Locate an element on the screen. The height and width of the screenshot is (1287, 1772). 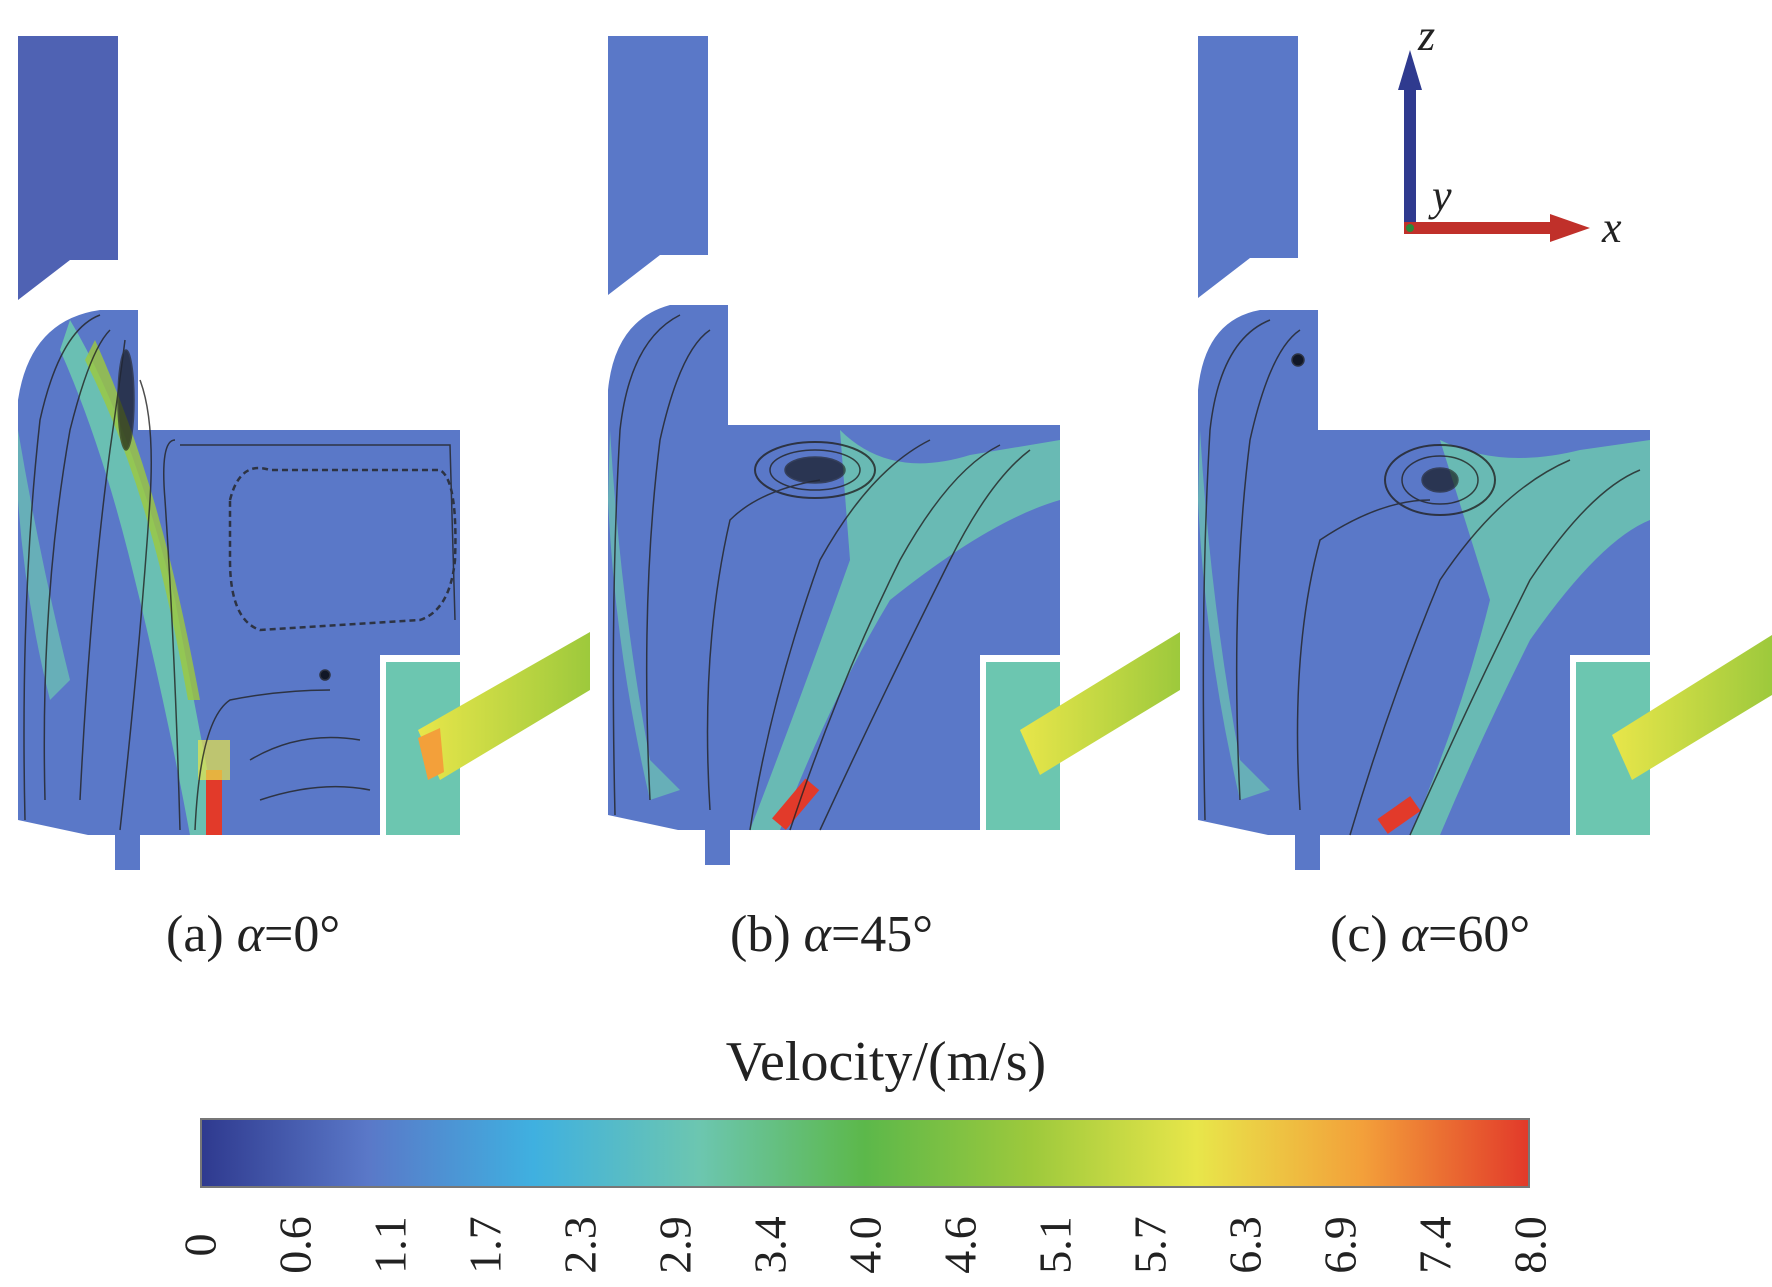
colorbar-tick-label: 2.9 is located at coordinates (675, 1245).